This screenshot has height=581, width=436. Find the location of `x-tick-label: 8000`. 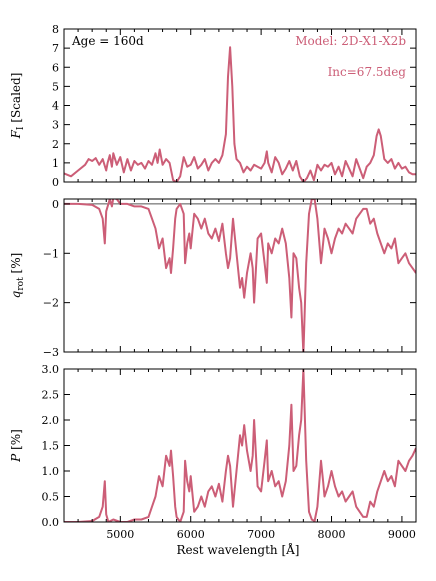

x-tick-label: 8000 is located at coordinates (332, 534).